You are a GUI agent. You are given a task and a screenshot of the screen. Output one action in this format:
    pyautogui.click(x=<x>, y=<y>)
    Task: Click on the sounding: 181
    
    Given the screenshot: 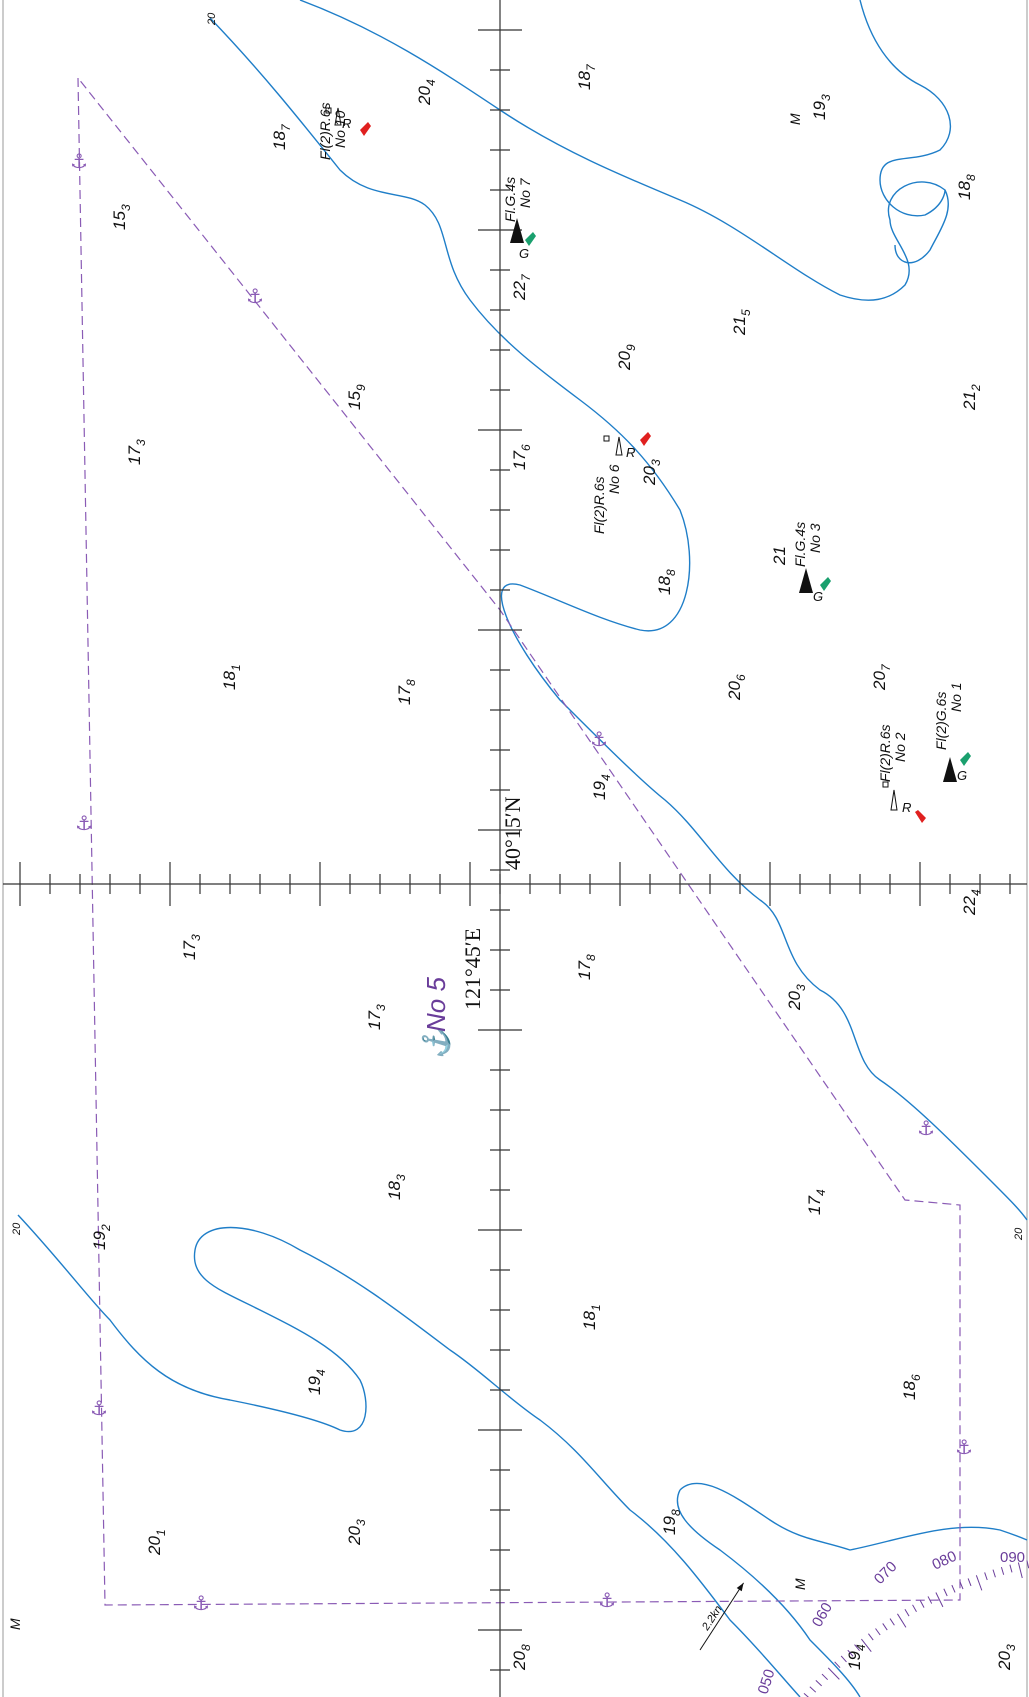 What is the action you would take?
    pyautogui.click(x=231, y=677)
    